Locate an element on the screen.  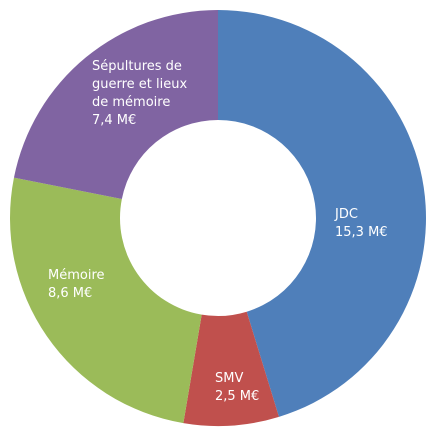
slice-label: SMV 2,5 M€ is located at coordinates (250, 388).